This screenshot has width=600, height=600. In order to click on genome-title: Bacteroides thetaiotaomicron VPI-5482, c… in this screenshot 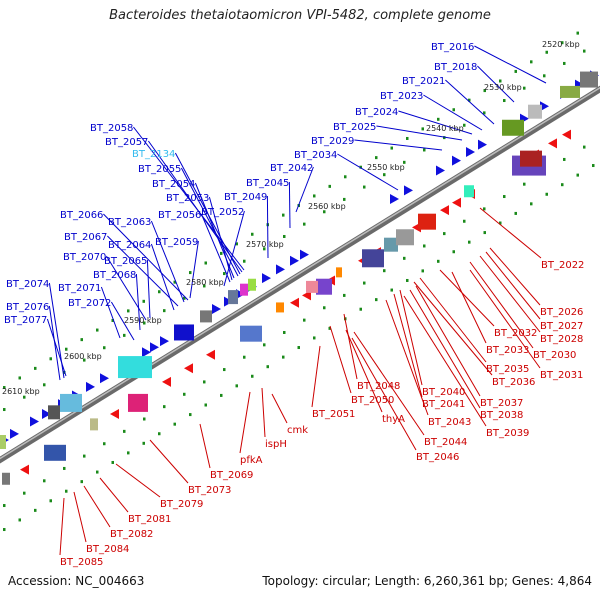, I will do `click(300, 15)`.